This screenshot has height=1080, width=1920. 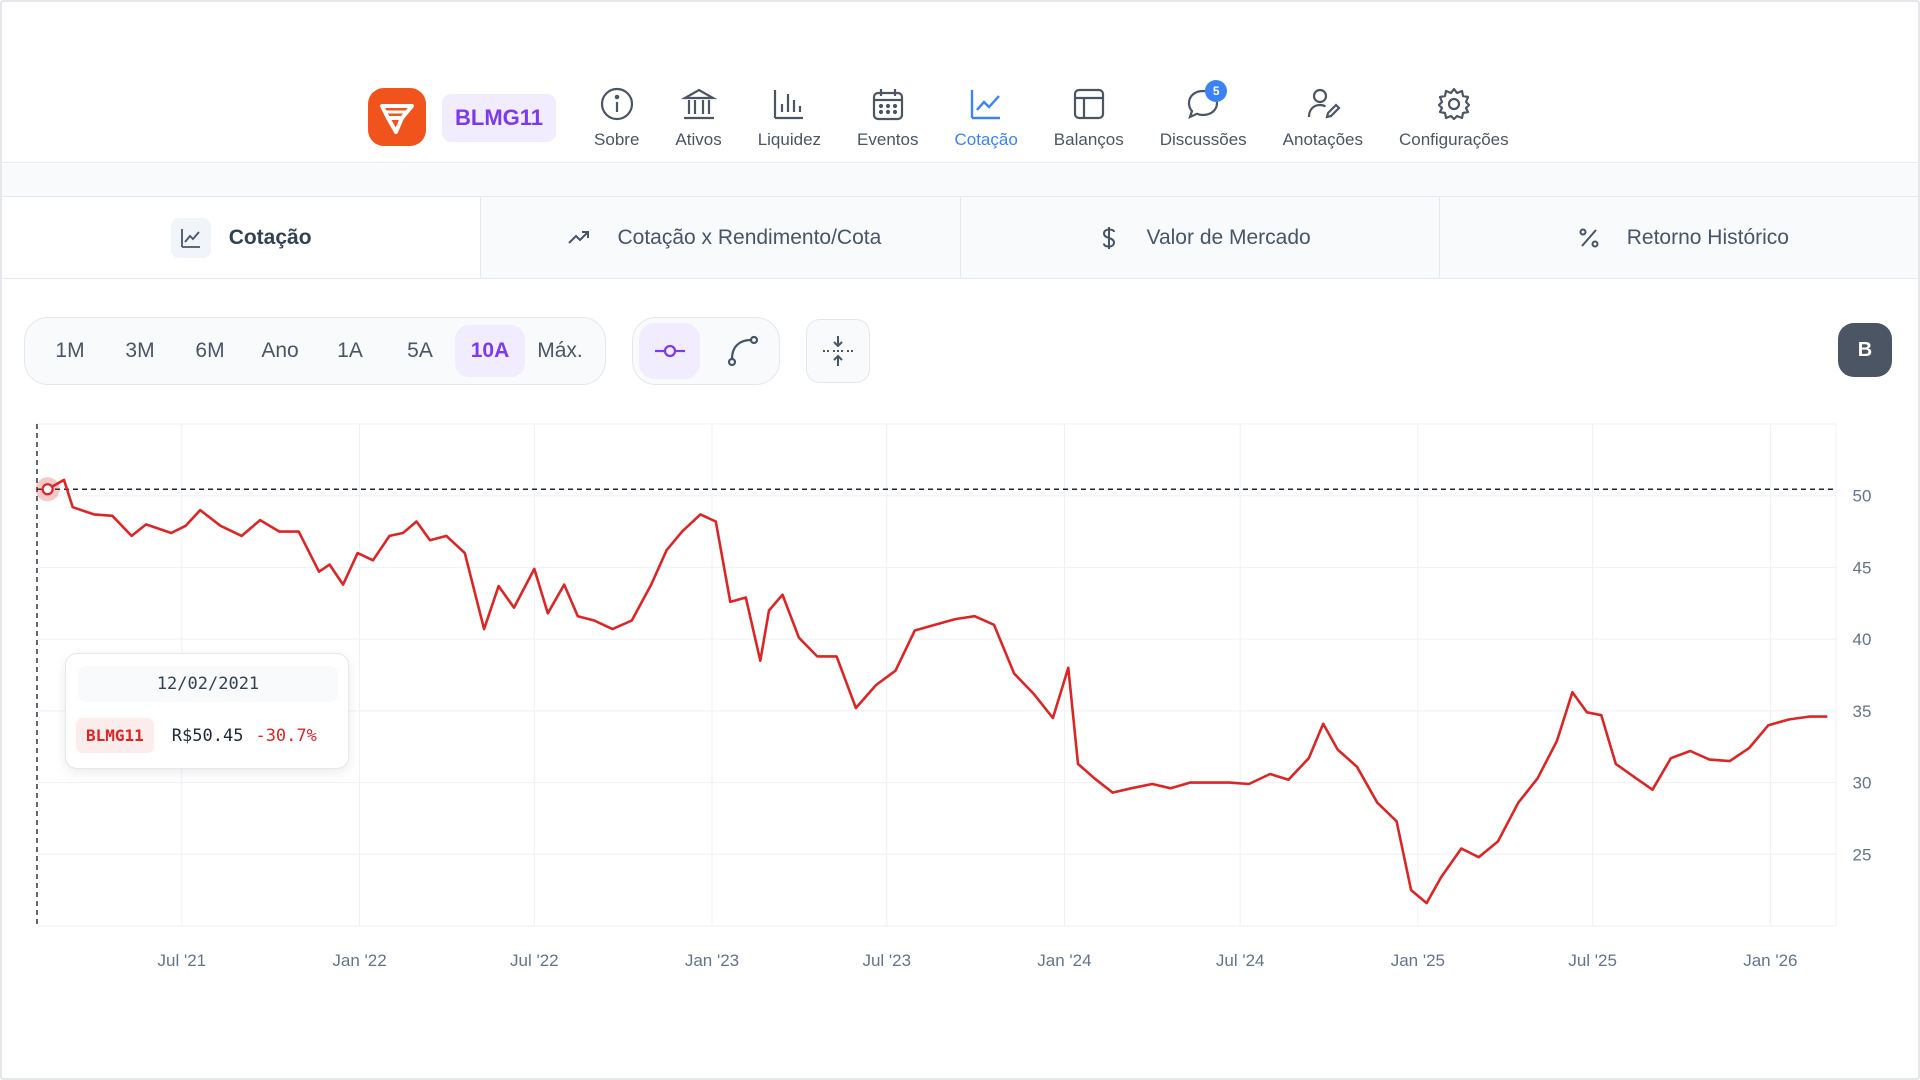 I want to click on x-tick-label: Jan '24, so click(x=1064, y=960).